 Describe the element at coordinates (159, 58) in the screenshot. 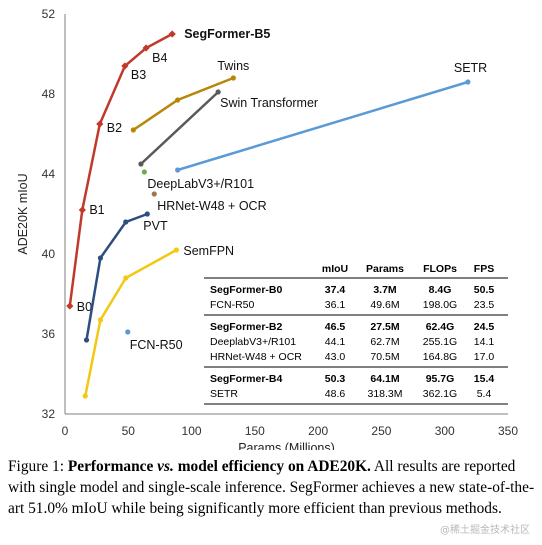

I see `data-label: B4` at that location.